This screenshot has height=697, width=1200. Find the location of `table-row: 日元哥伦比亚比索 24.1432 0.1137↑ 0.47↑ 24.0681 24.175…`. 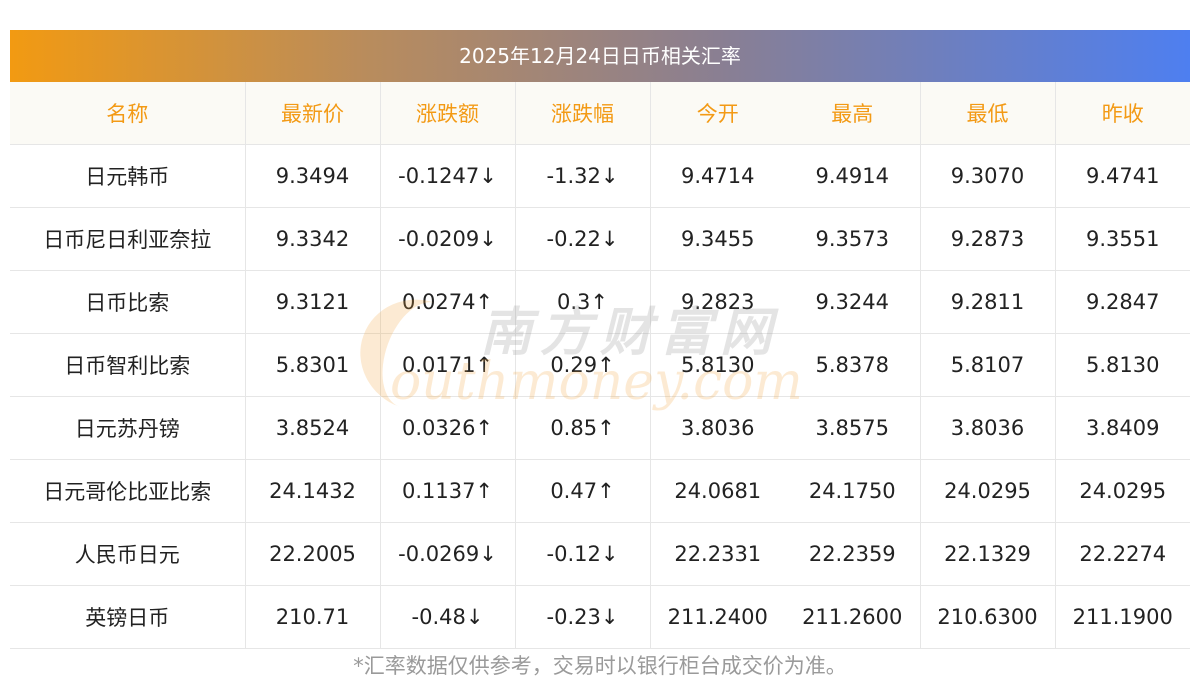

table-row: 日元哥伦比亚比索 24.1432 0.1137↑ 0.47↑ 24.0681 24.175… is located at coordinates (600, 491).